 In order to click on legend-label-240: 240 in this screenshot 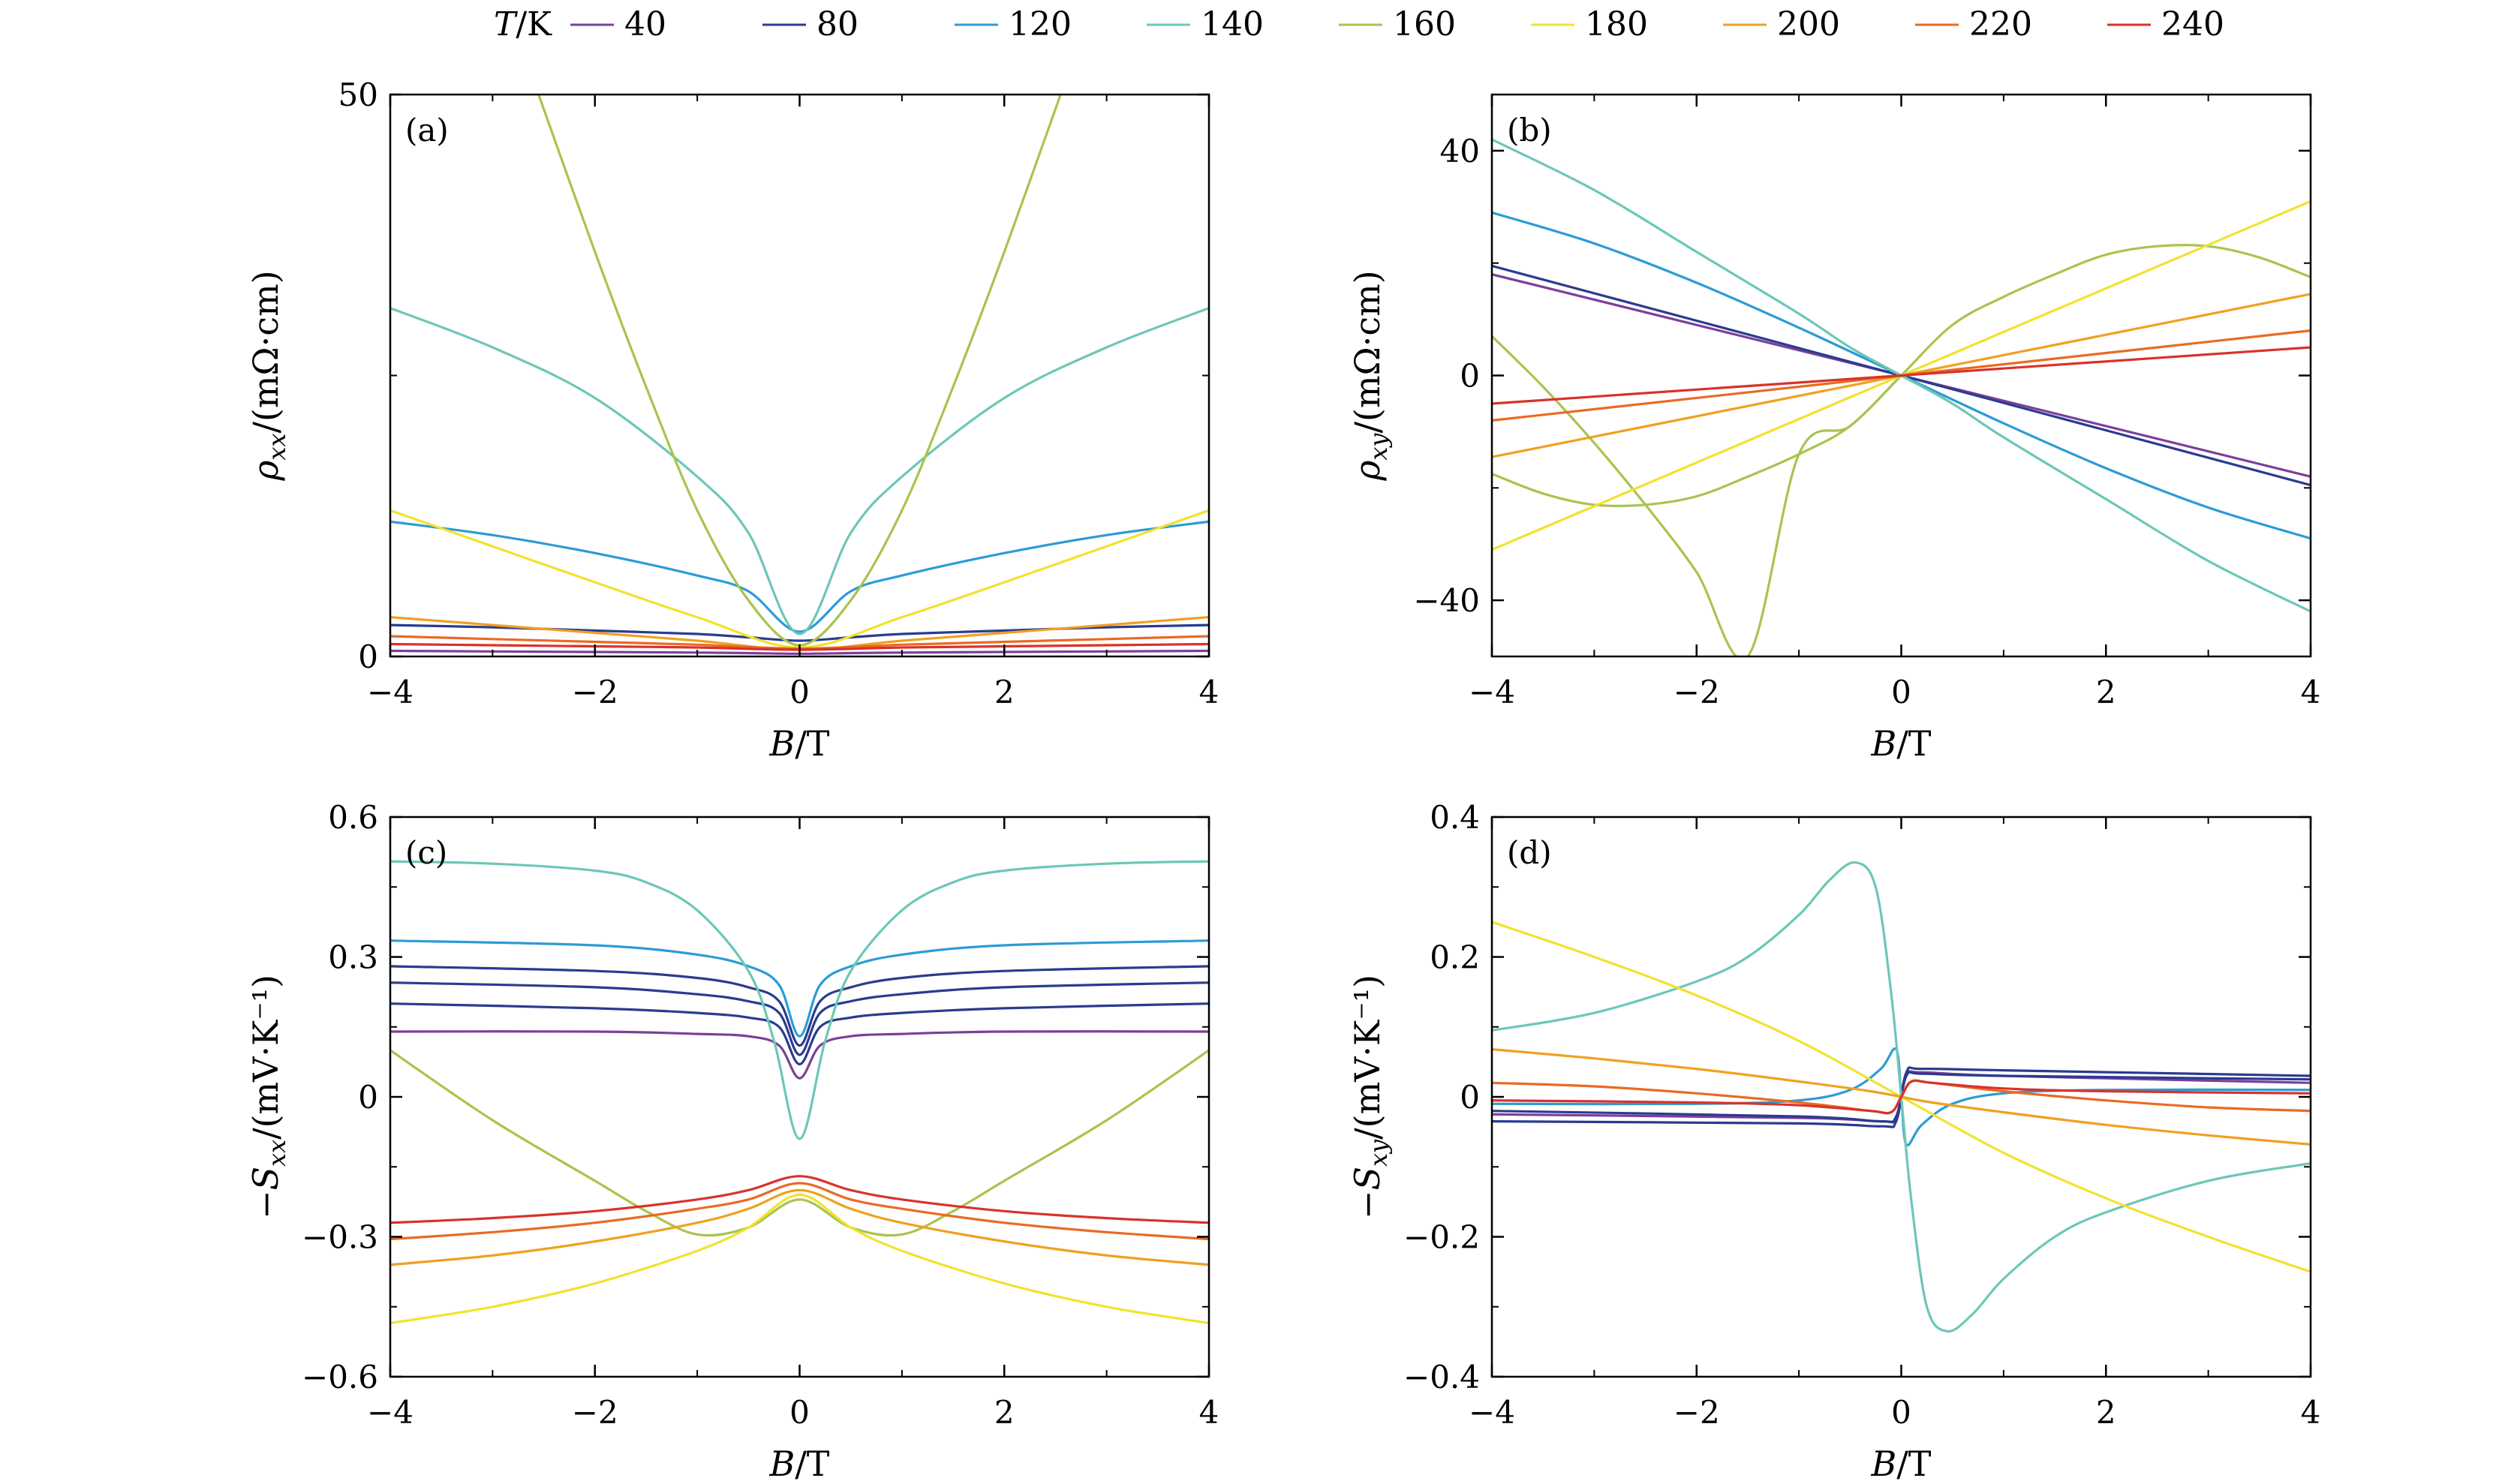, I will do `click(2192, 24)`.